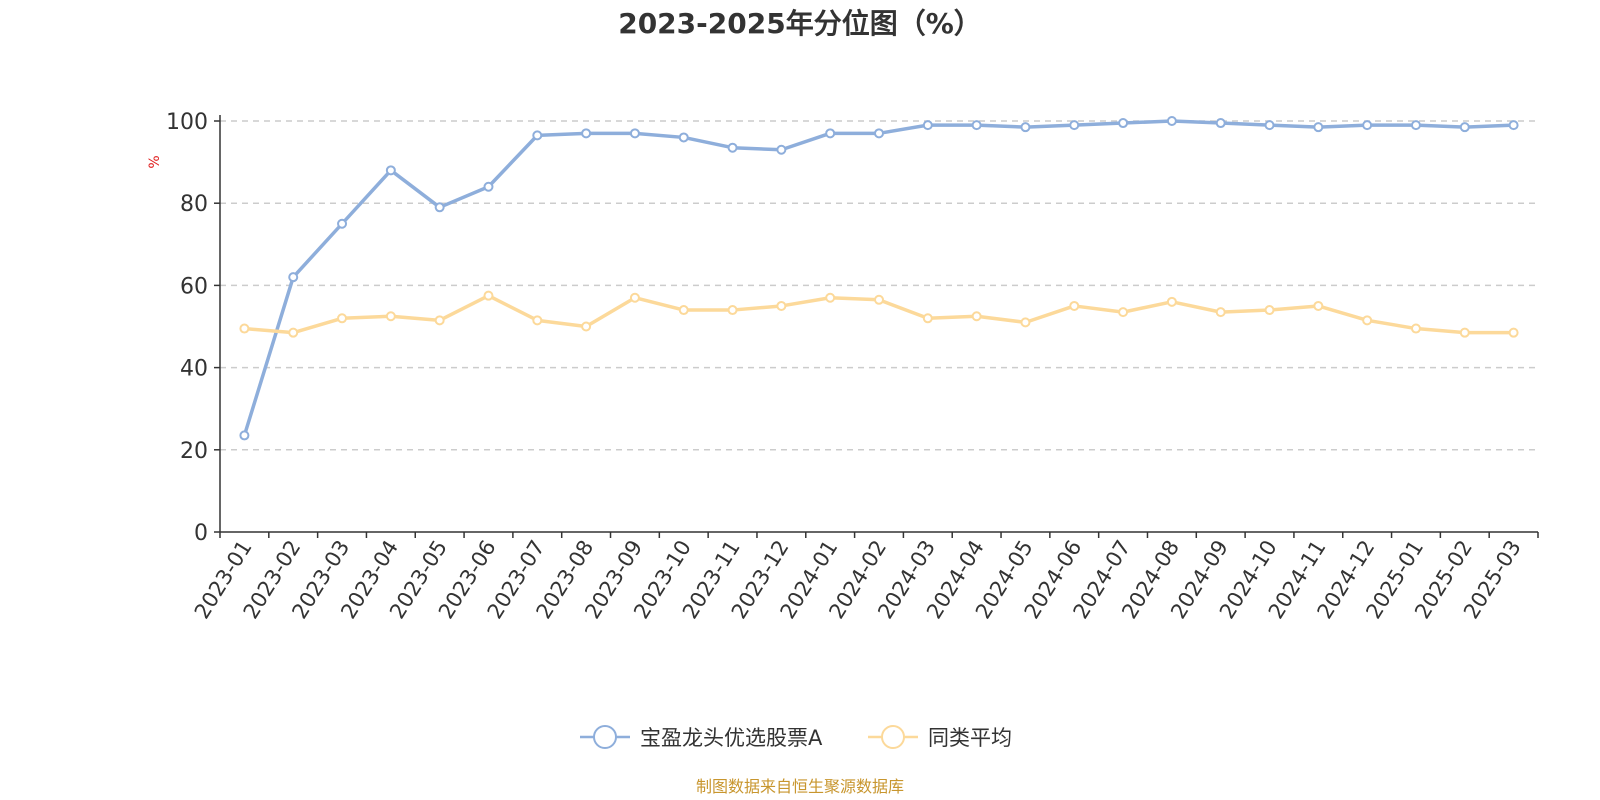 The image size is (1600, 800). Describe the element at coordinates (800, 23) in the screenshot. I see `chart-title: 2023-2025年分位图（%）` at that location.